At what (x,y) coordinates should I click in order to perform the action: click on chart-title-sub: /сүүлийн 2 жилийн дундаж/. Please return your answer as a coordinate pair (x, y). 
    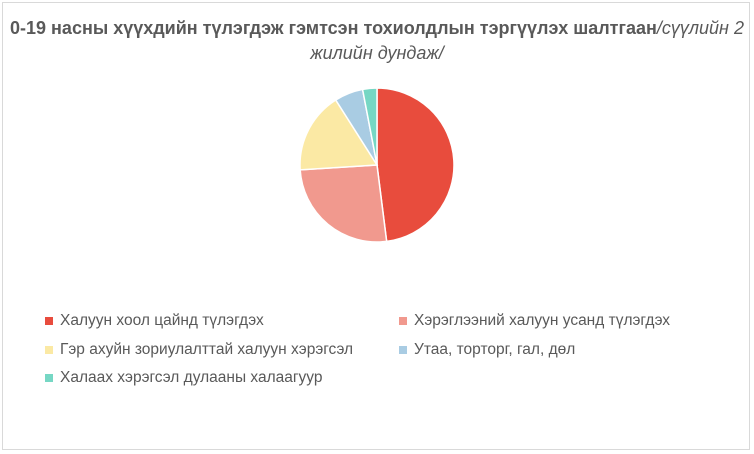
    Looking at the image, I should click on (527, 40).